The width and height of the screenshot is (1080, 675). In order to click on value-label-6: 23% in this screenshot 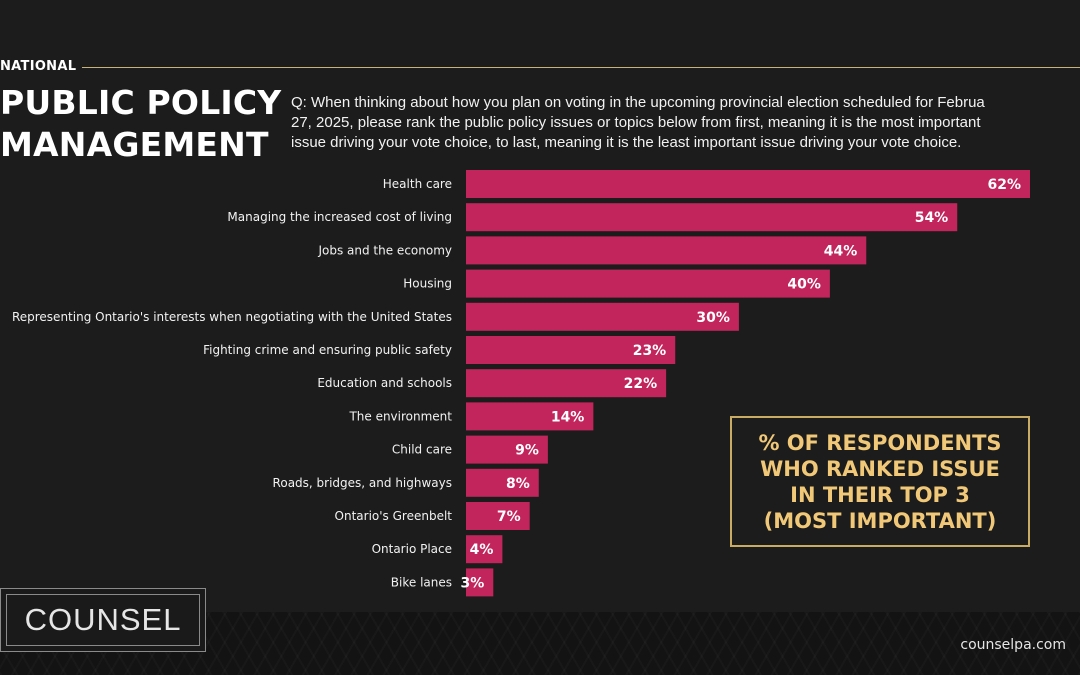, I will do `click(650, 351)`.